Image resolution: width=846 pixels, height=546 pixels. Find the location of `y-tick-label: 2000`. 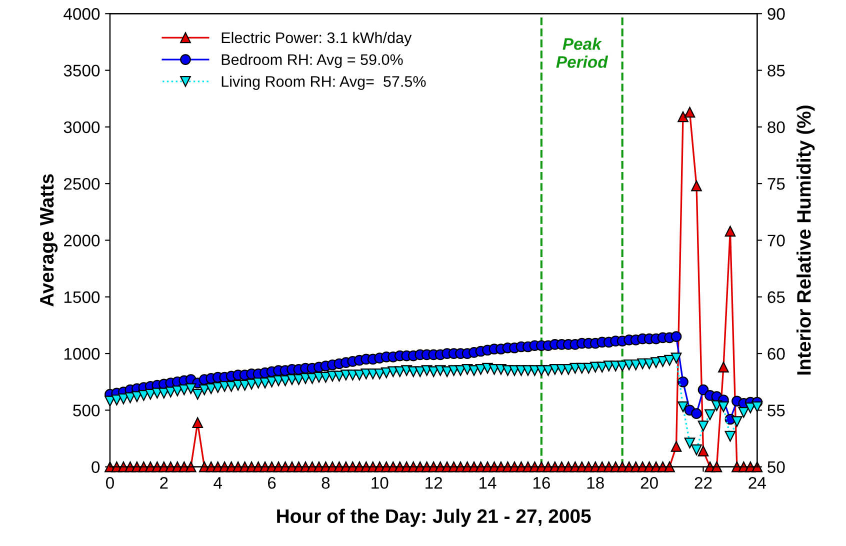

y-tick-label: 2000 is located at coordinates (82, 240).